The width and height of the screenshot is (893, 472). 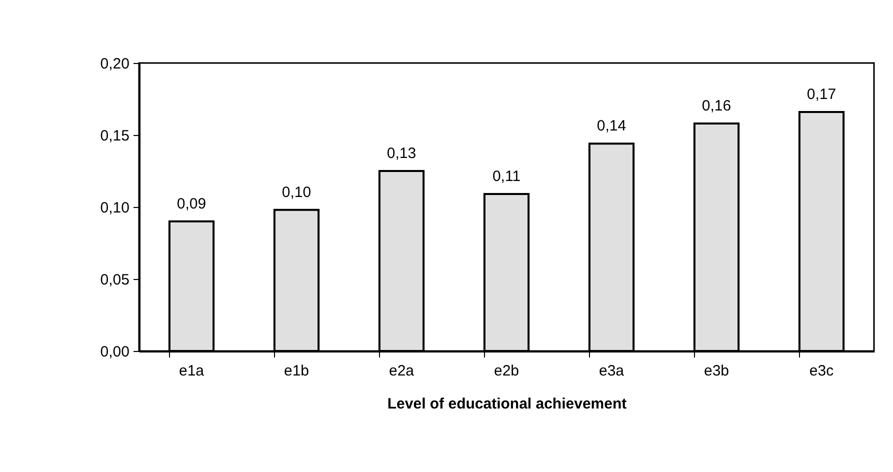 What do you see at coordinates (611, 126) in the screenshot?
I see `data-label: 0,14` at bounding box center [611, 126].